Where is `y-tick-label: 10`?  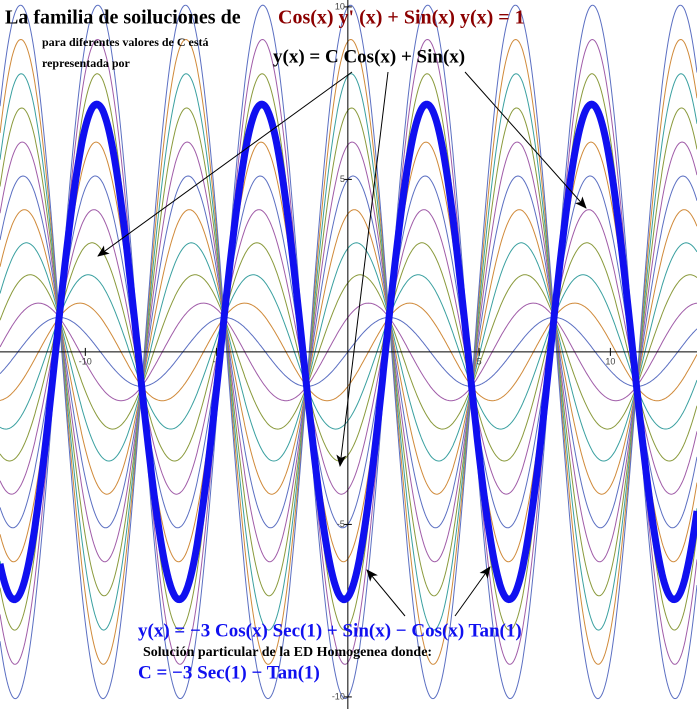
y-tick-label: 10 is located at coordinates (340, 6).